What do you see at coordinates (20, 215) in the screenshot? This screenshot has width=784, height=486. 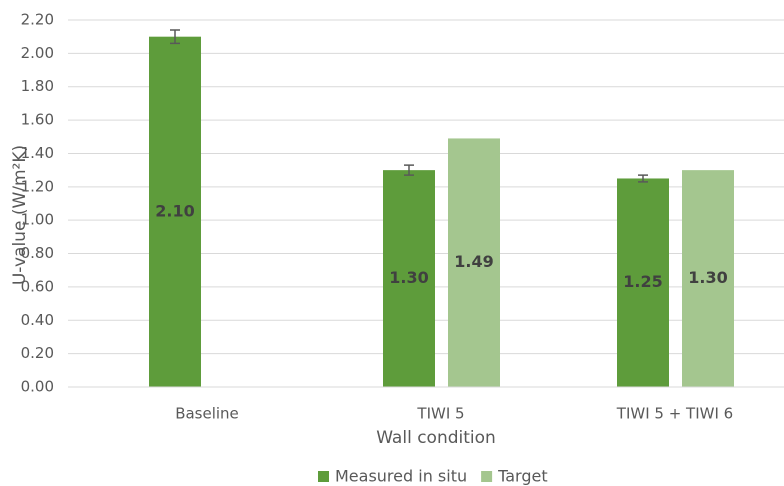 I see `y-axis-title: U-value (W/m²K)` at bounding box center [20, 215].